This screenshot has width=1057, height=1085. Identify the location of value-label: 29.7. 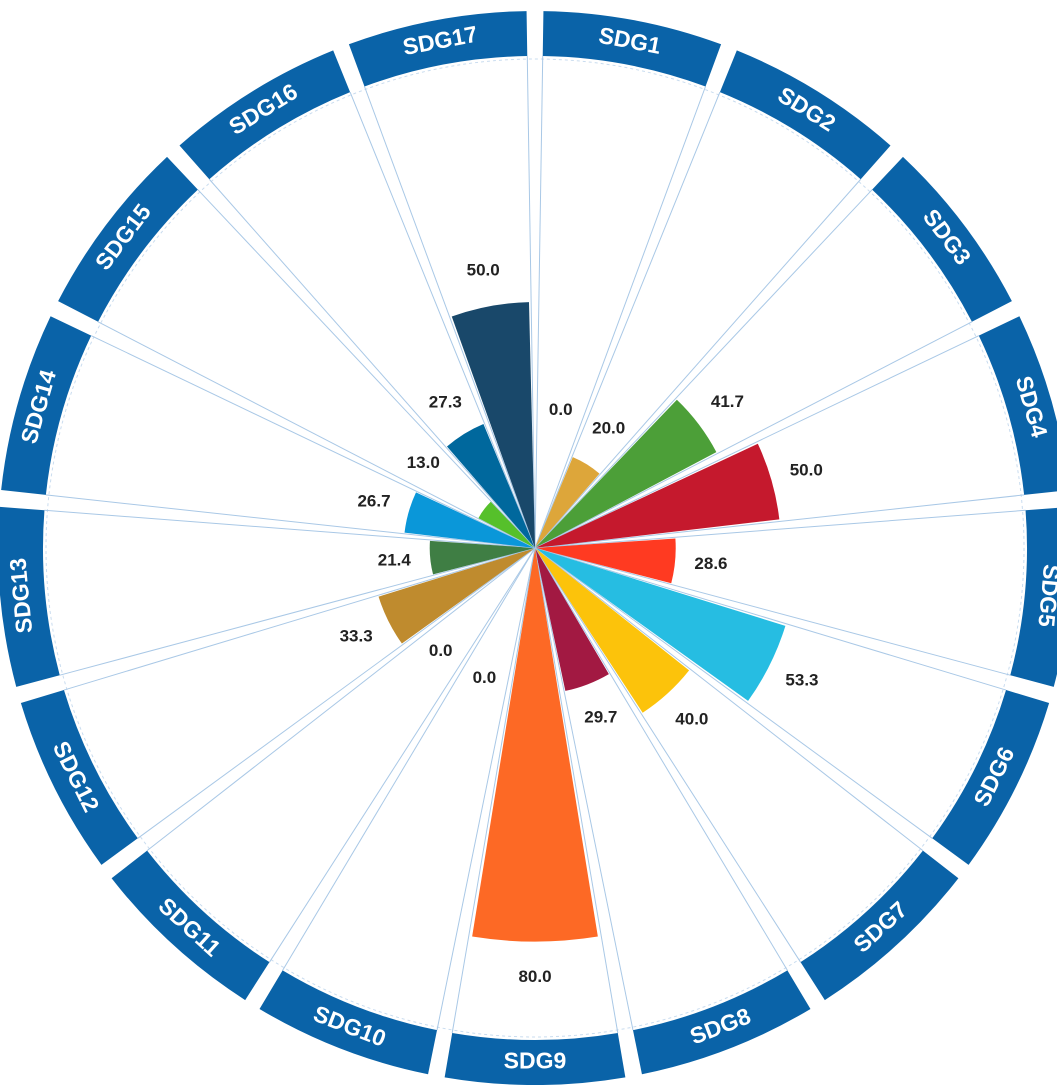
(600, 716).